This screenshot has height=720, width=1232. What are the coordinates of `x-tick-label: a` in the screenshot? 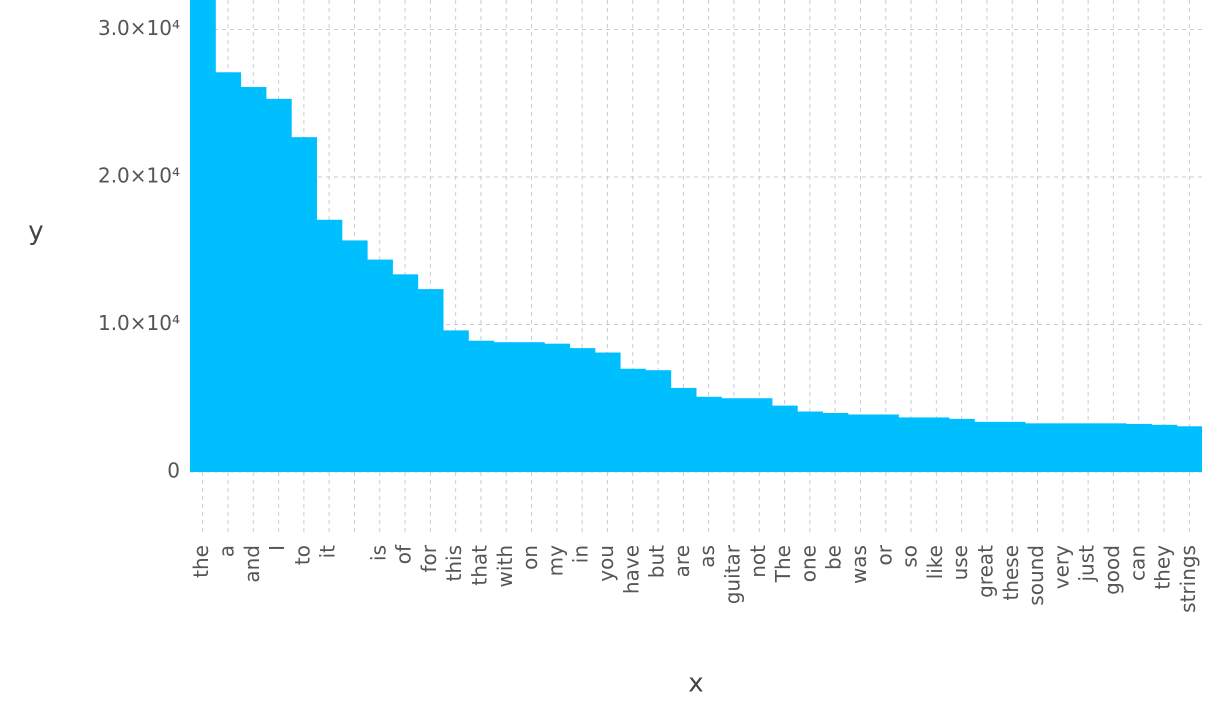 It's located at (226, 551).